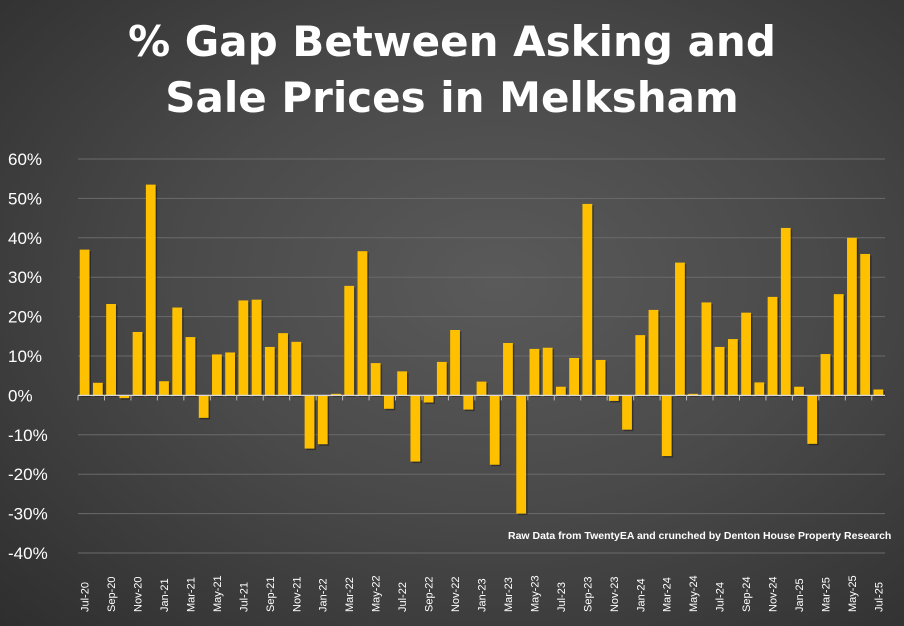 Image resolution: width=904 pixels, height=626 pixels. Describe the element at coordinates (271, 594) in the screenshot. I see `x-tick-label: Sep-21` at that location.